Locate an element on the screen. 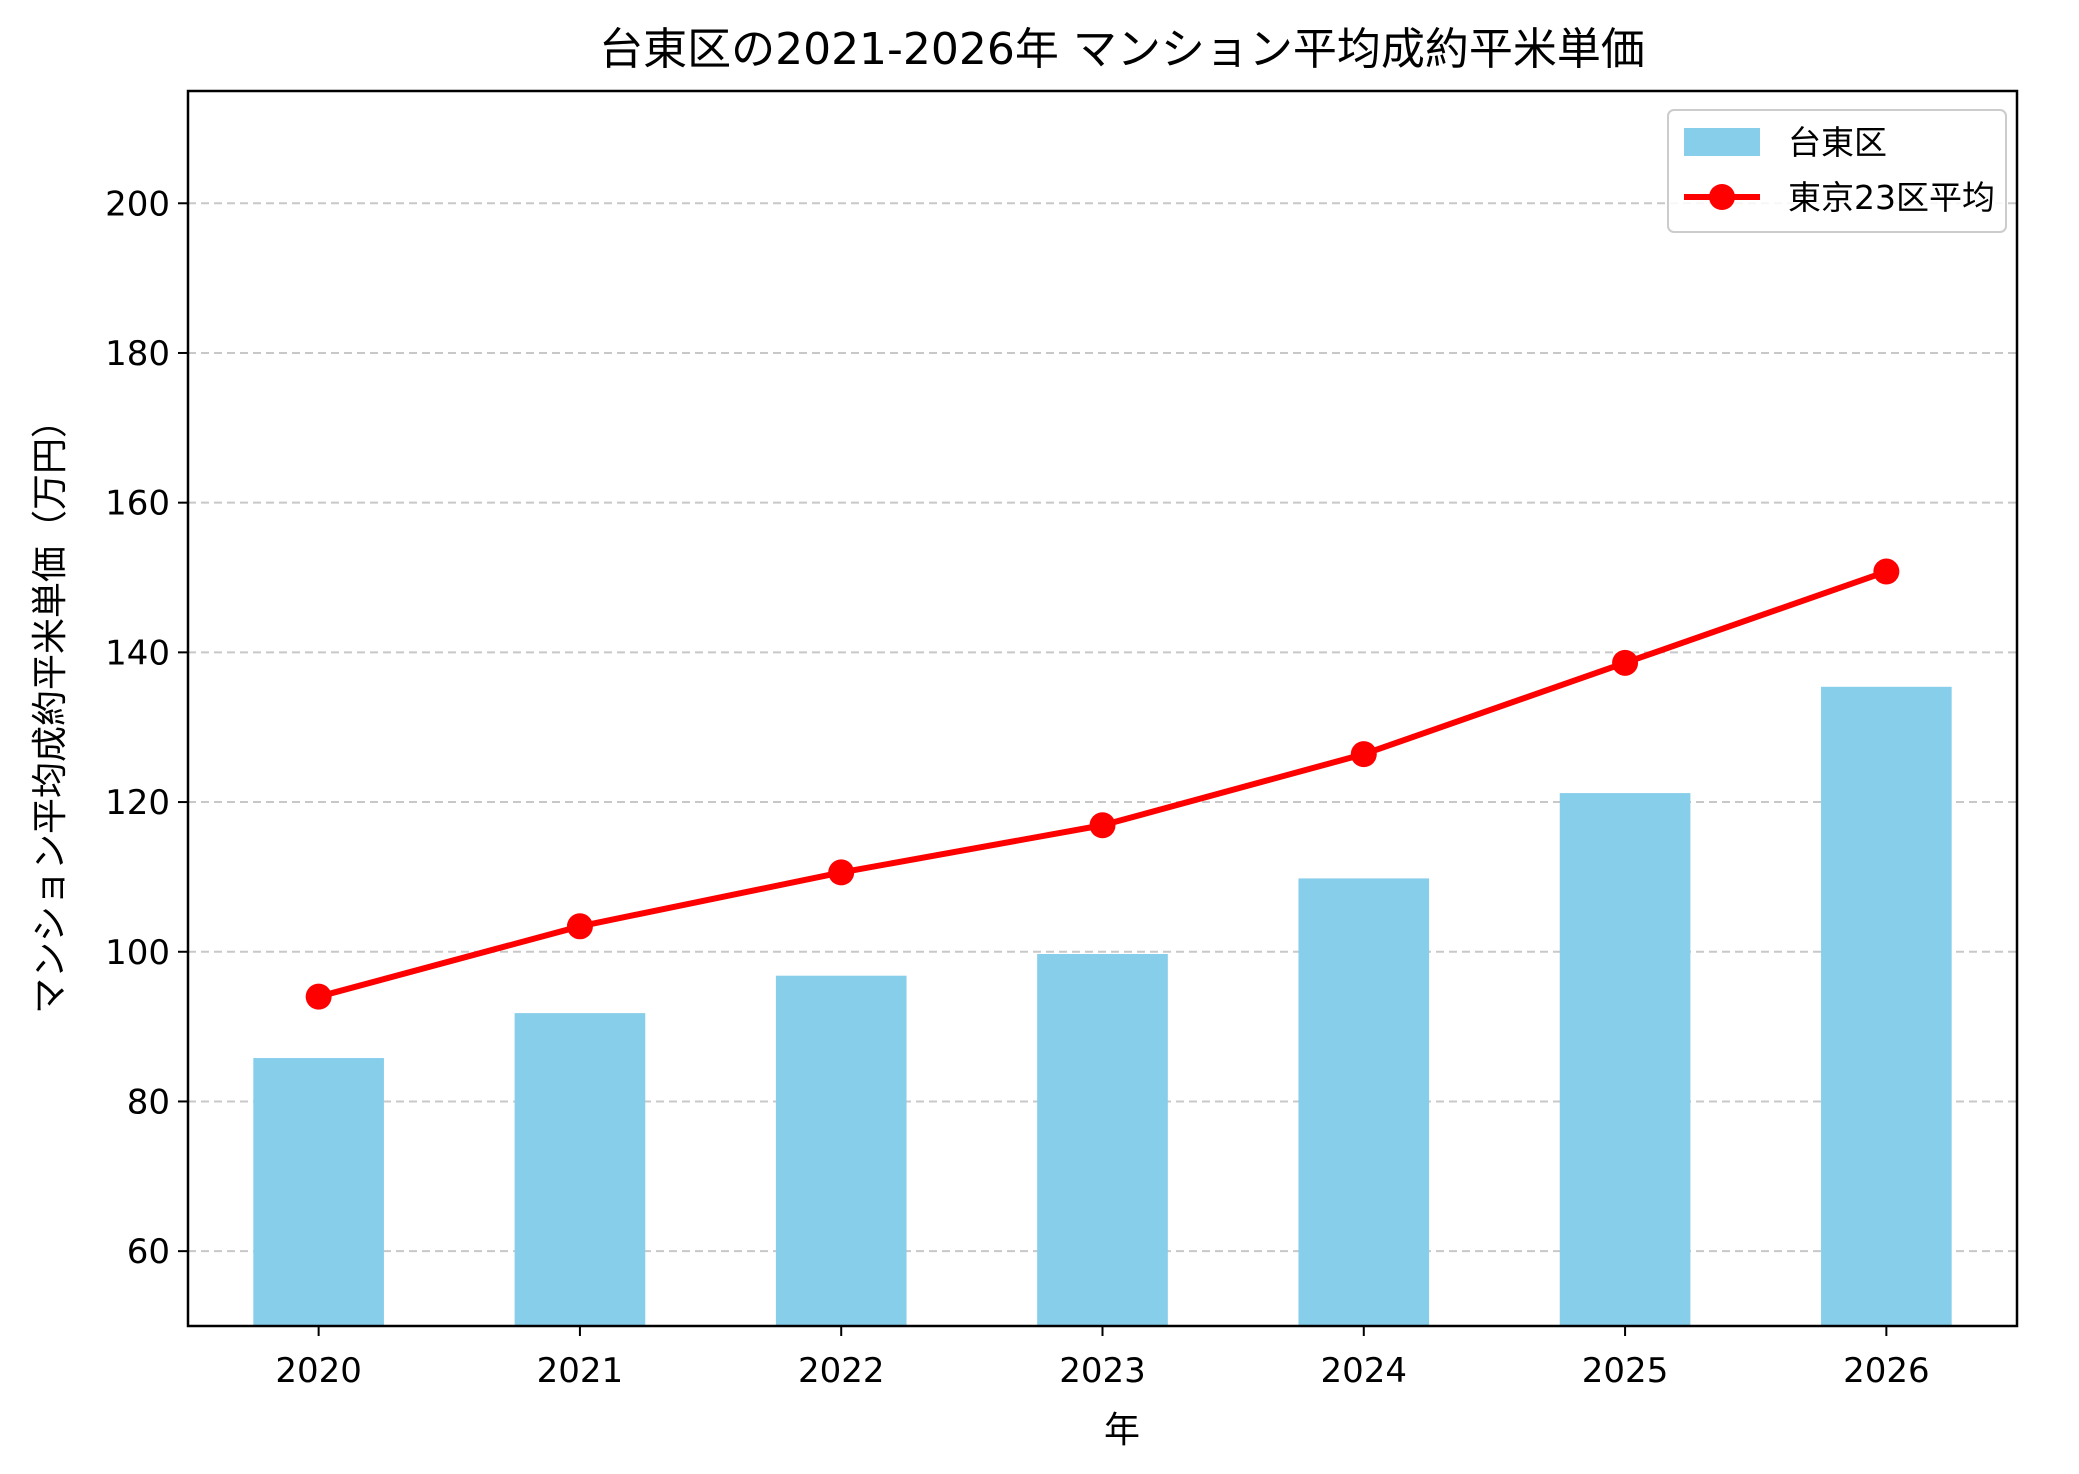 The height and width of the screenshot is (1474, 2079). legend-label-line: 東京23区平均 is located at coordinates (1891, 197).